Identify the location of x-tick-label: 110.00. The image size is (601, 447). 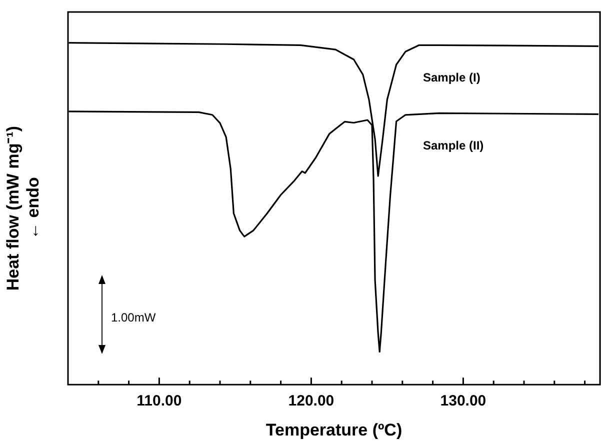
(159, 401).